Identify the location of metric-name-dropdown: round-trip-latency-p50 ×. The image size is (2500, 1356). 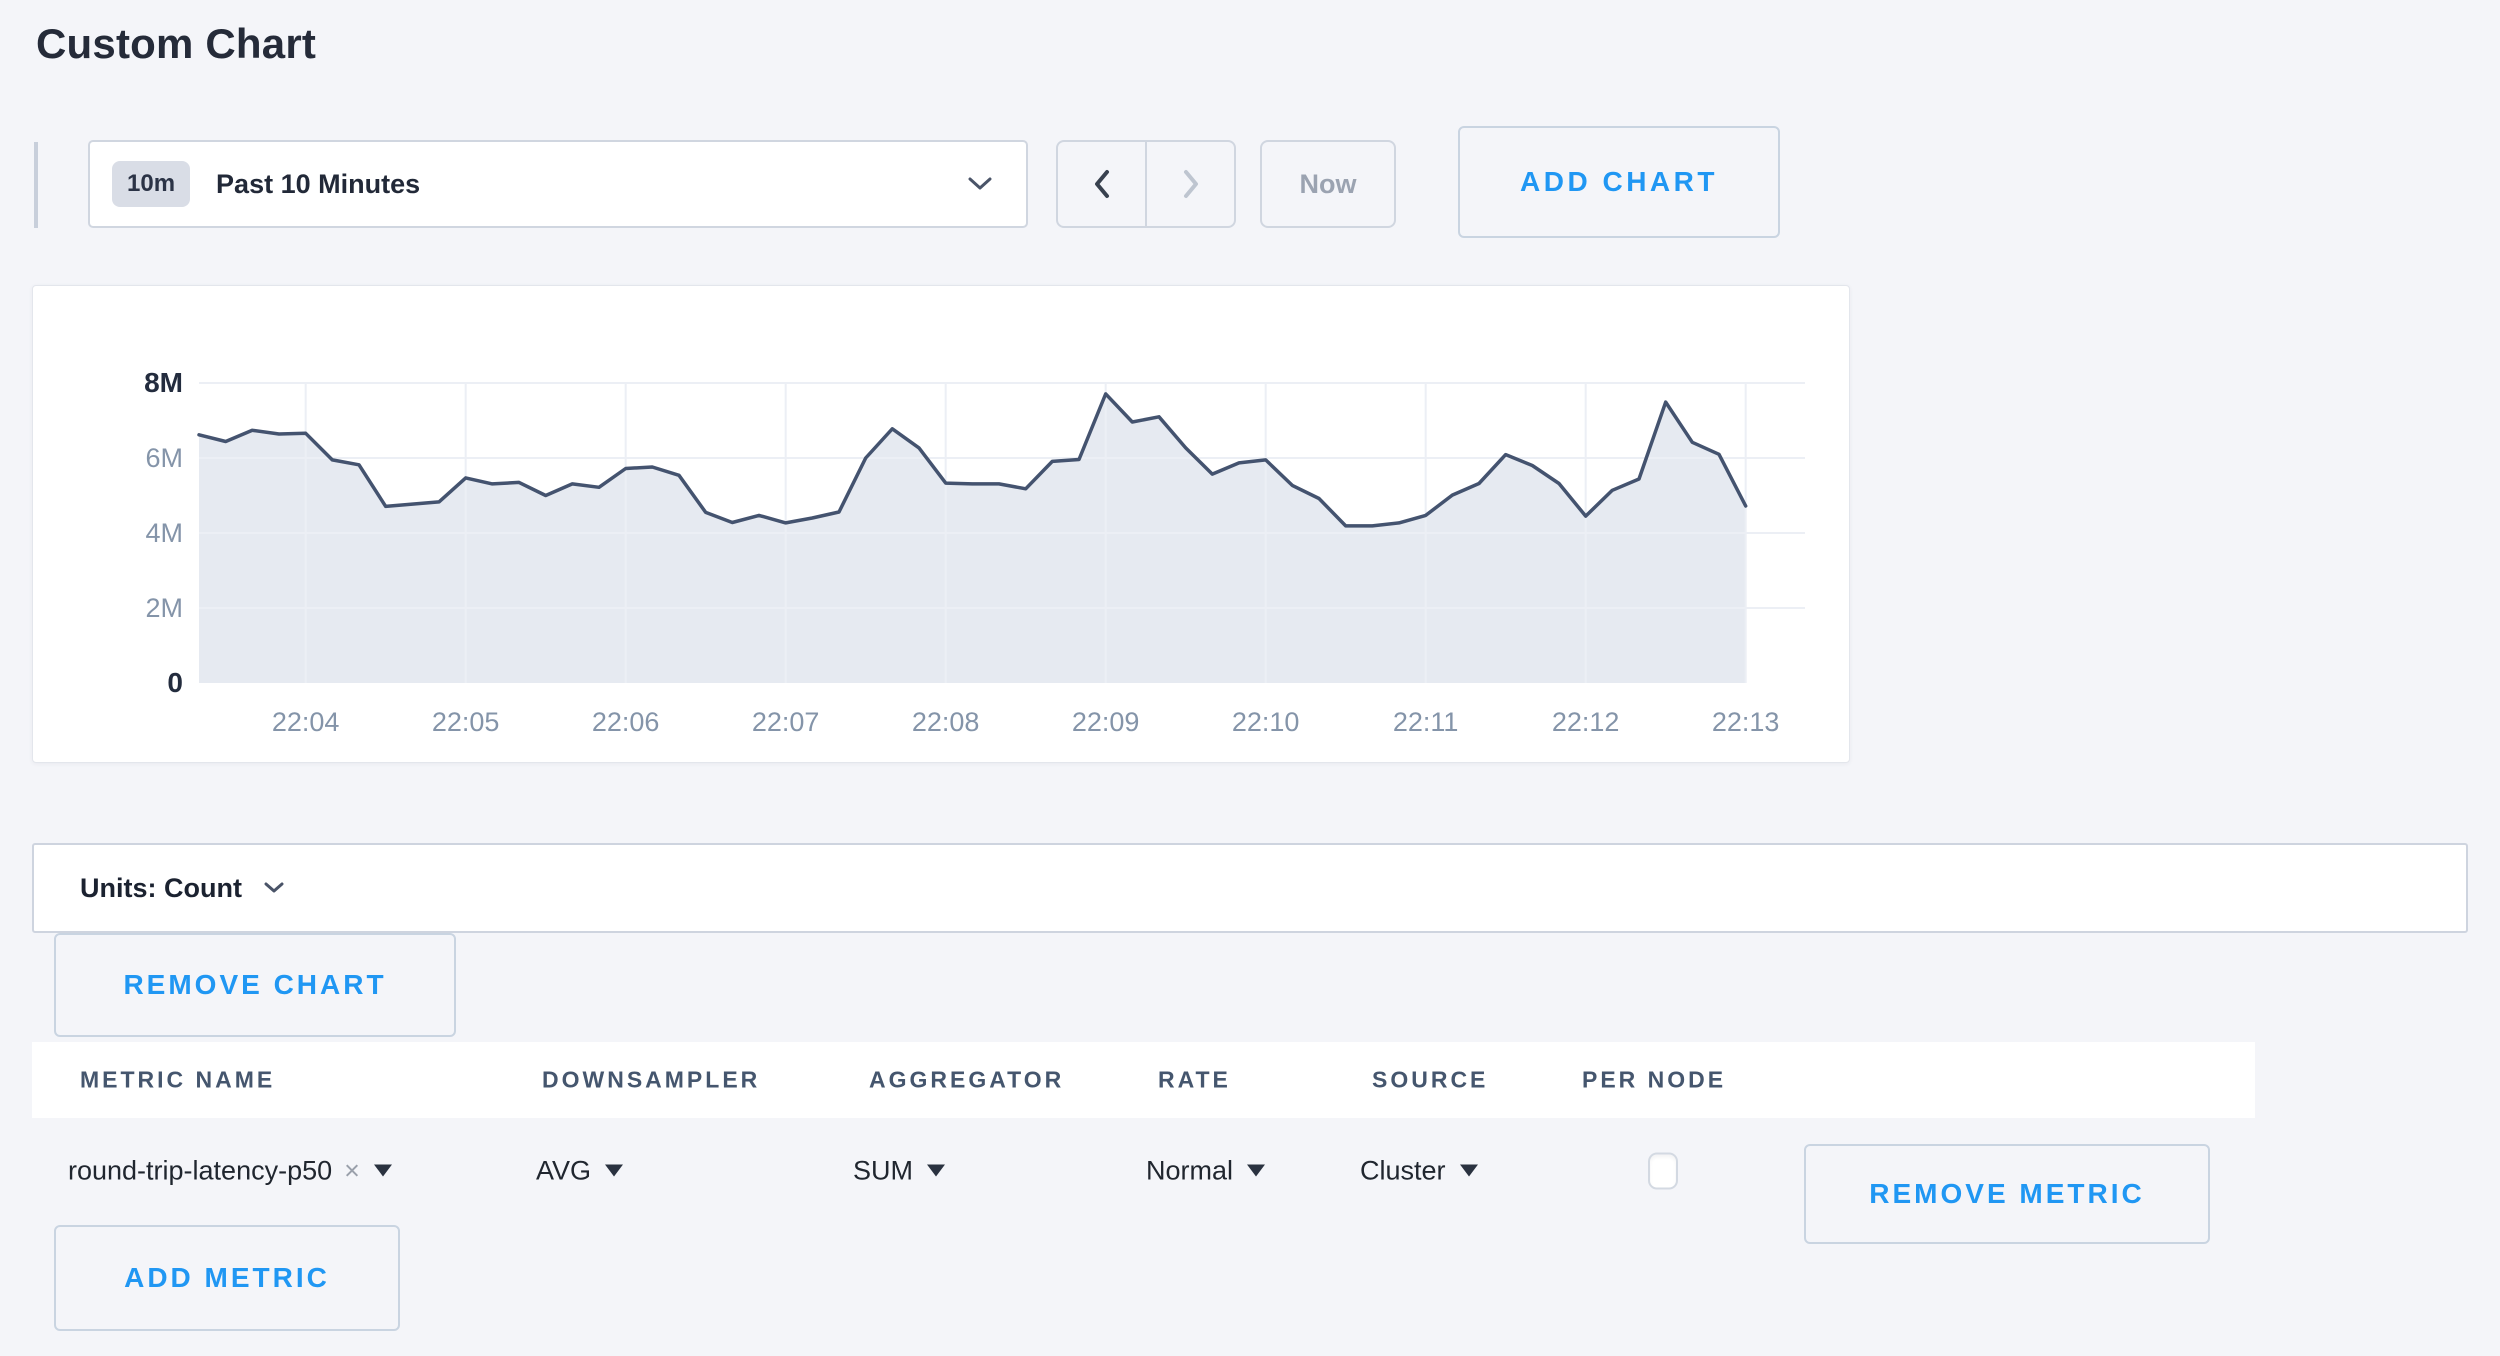
(230, 1170).